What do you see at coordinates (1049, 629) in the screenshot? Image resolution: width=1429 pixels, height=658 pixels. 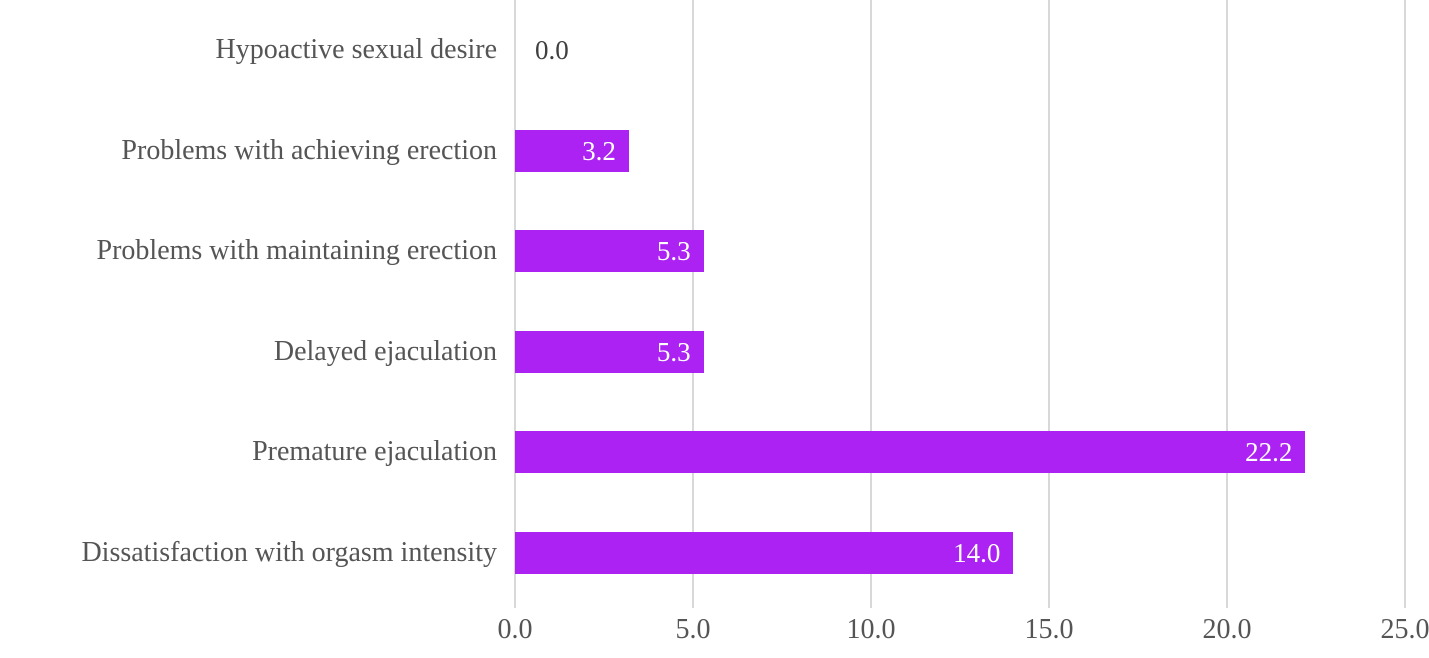 I see `x-tick-label: 15.0` at bounding box center [1049, 629].